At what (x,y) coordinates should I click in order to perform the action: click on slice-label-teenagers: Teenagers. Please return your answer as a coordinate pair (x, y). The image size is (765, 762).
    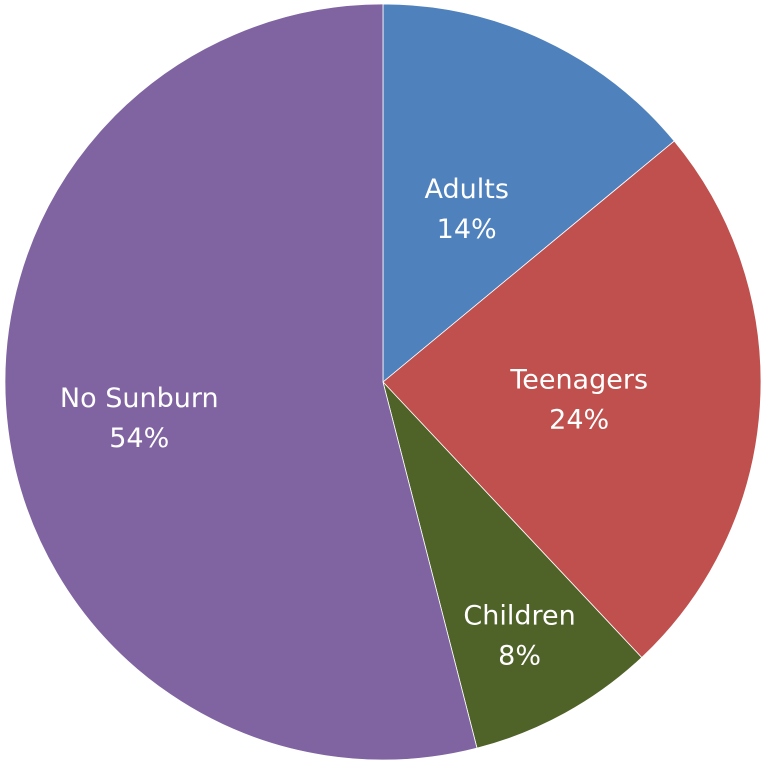
    Looking at the image, I should click on (578, 379).